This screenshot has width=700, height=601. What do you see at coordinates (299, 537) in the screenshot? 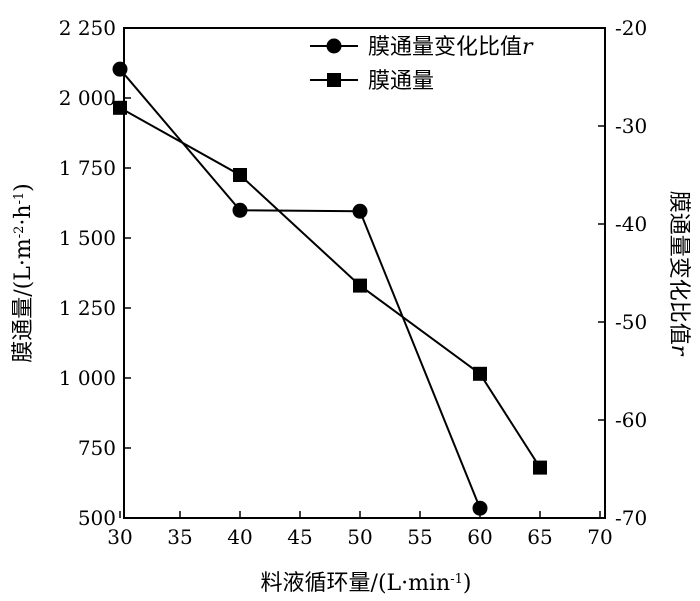
I see `x-tick-label: 45` at bounding box center [299, 537].